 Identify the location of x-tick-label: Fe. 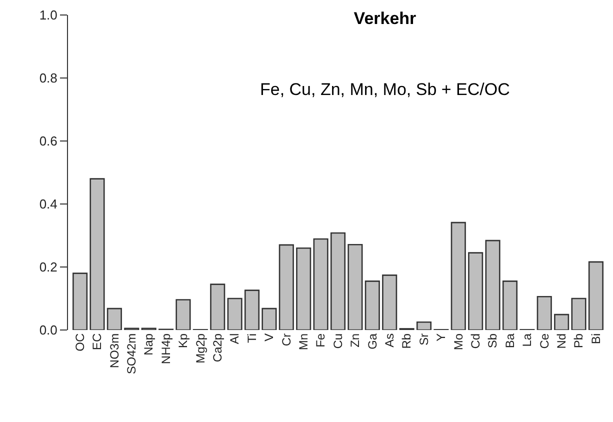
(321, 340).